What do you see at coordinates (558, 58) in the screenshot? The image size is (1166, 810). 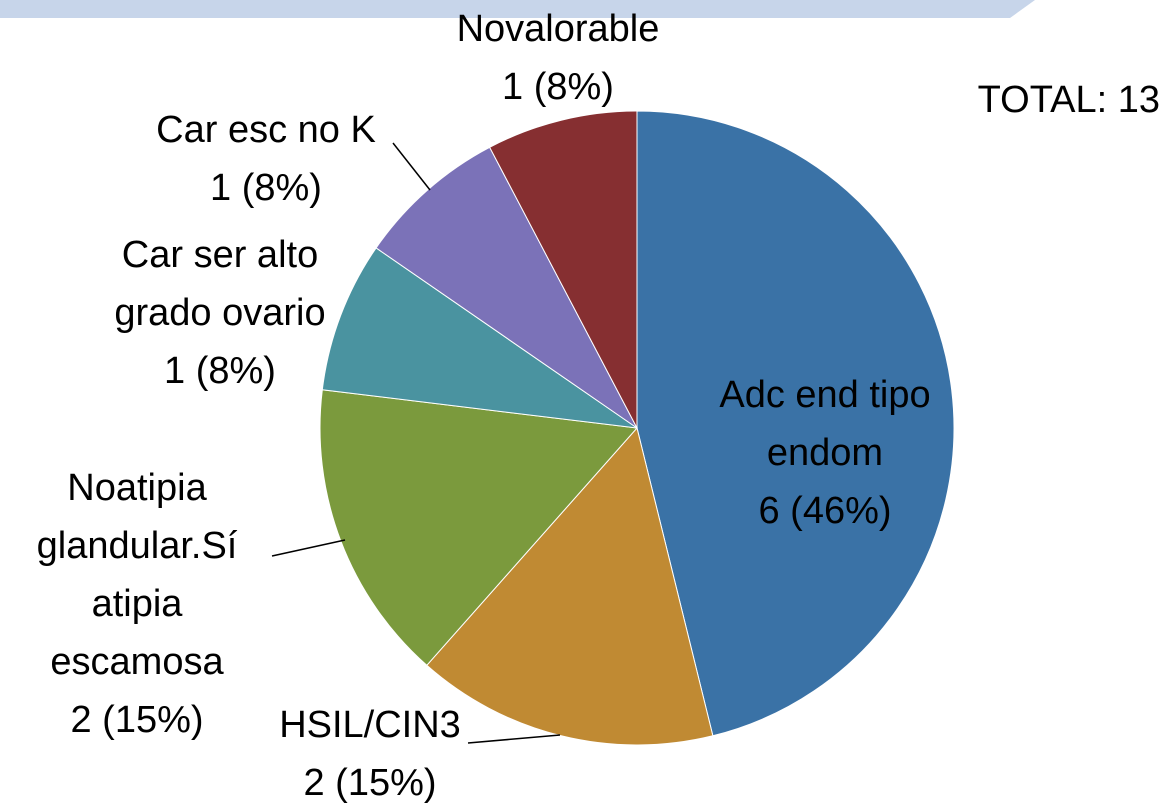 I see `slice-label: Novalorable 1 (8%)` at bounding box center [558, 58].